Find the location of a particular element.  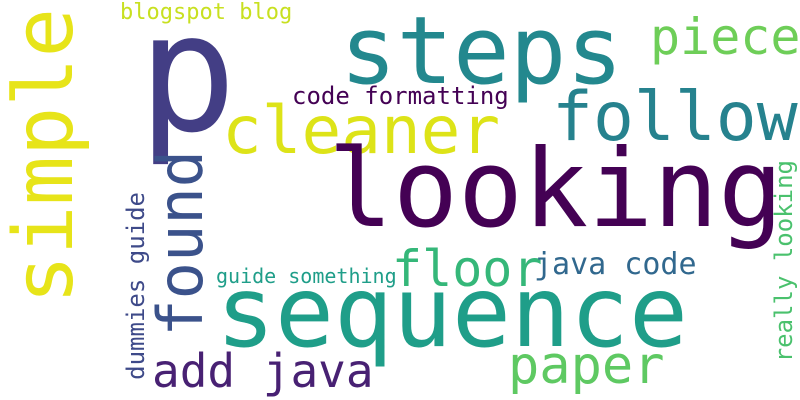

word-steps: steps is located at coordinates (481, 53).